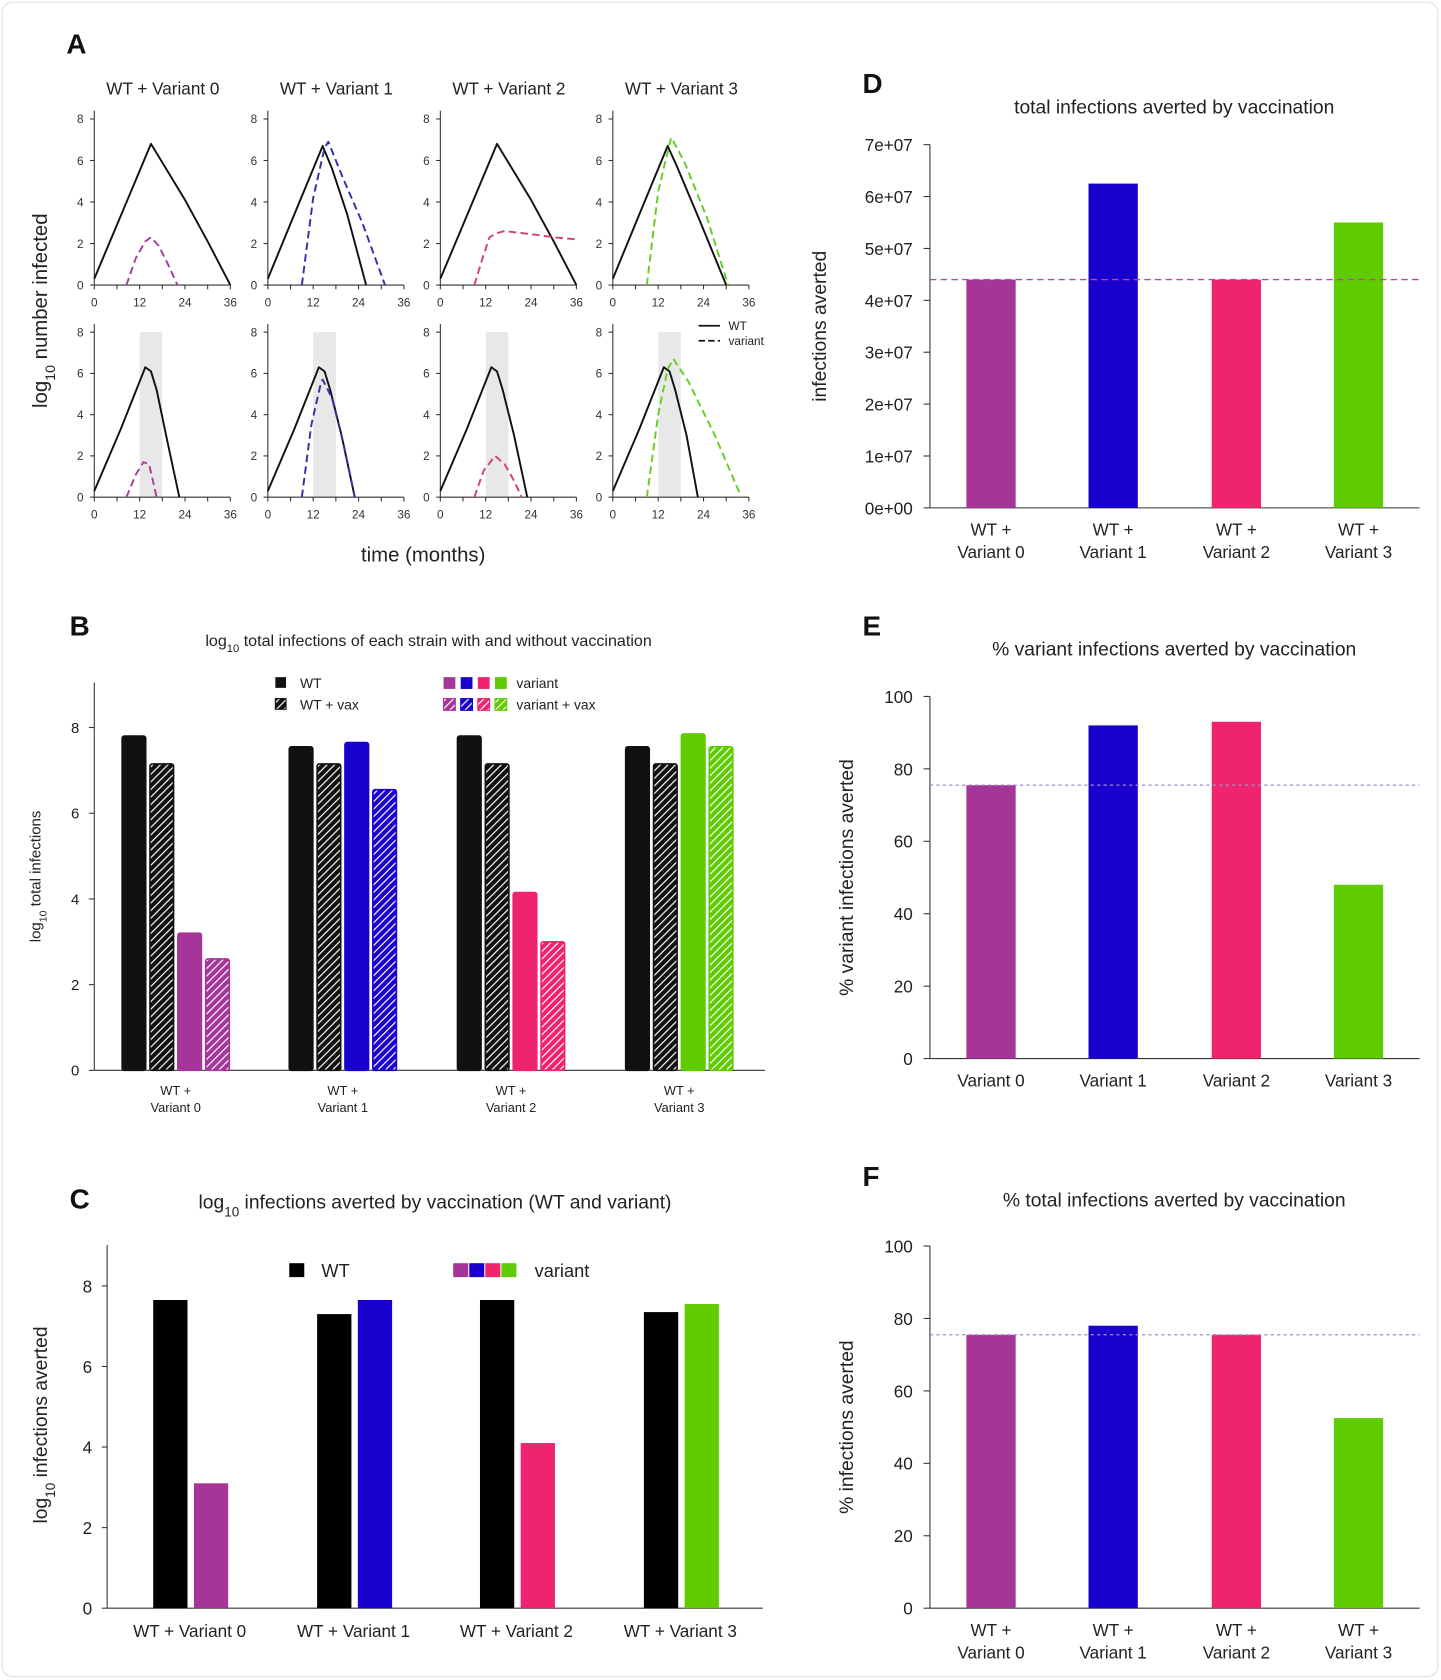  What do you see at coordinates (484, 704) in the screenshot?
I see `legend-variant-vax-swatch` at bounding box center [484, 704].